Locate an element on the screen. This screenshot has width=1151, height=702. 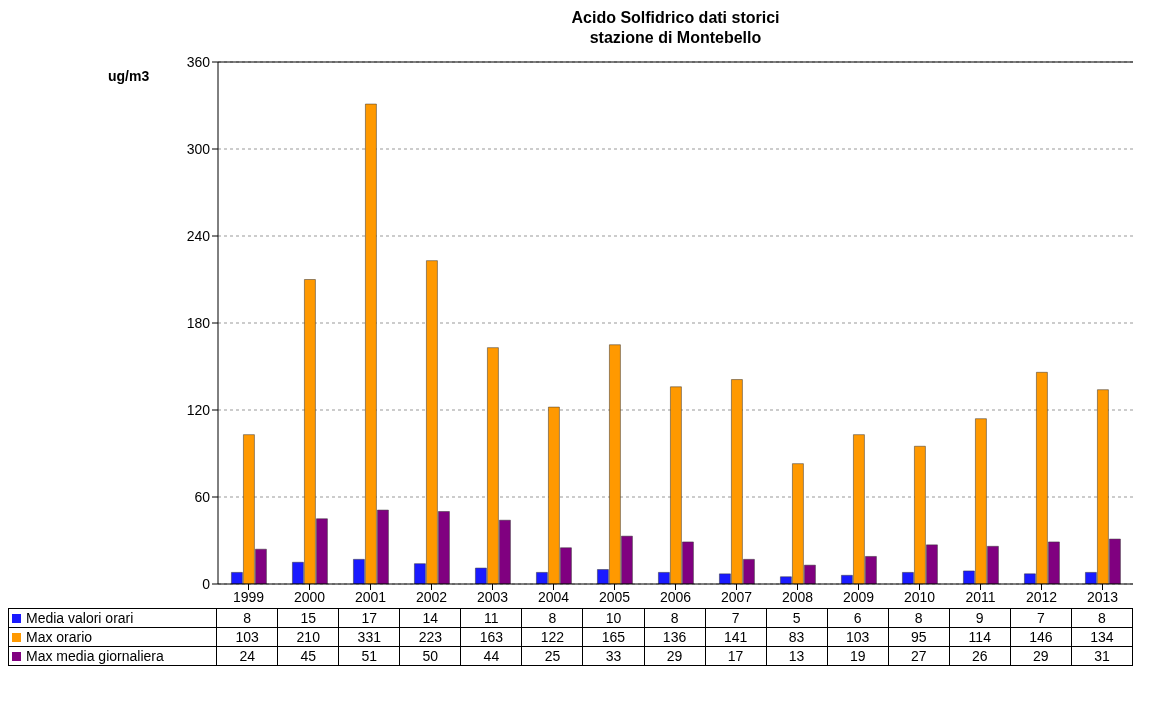
data-label: 50 is located at coordinates (430, 656).